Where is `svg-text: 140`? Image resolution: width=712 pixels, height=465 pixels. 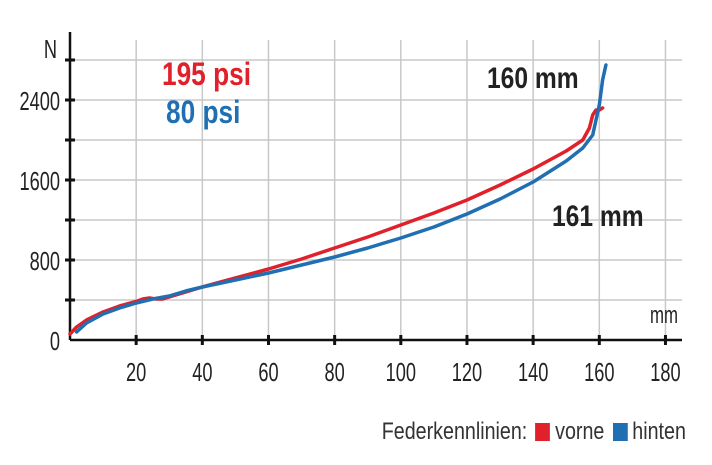
svg-text: 140 is located at coordinates (533, 372).